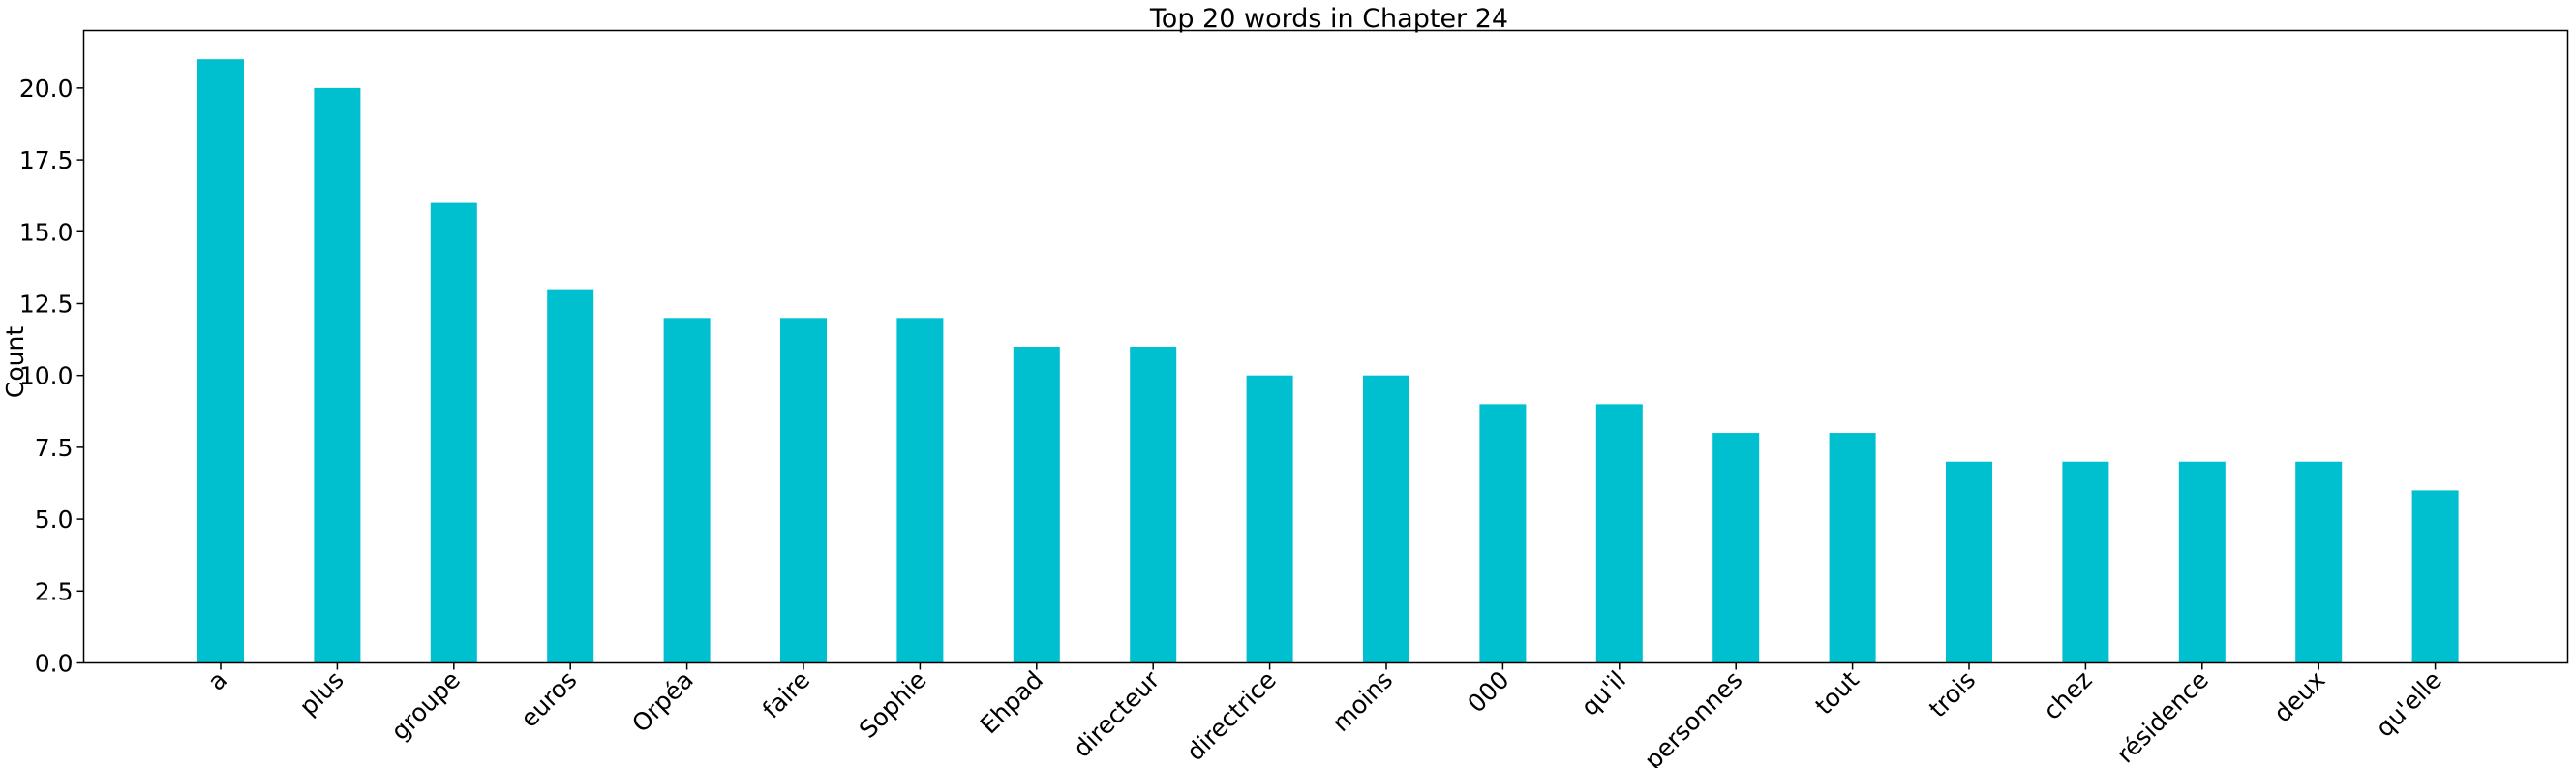 This screenshot has height=768, width=2576. Describe the element at coordinates (1837, 693) in the screenshot. I see `x-tick-label: tout` at that location.